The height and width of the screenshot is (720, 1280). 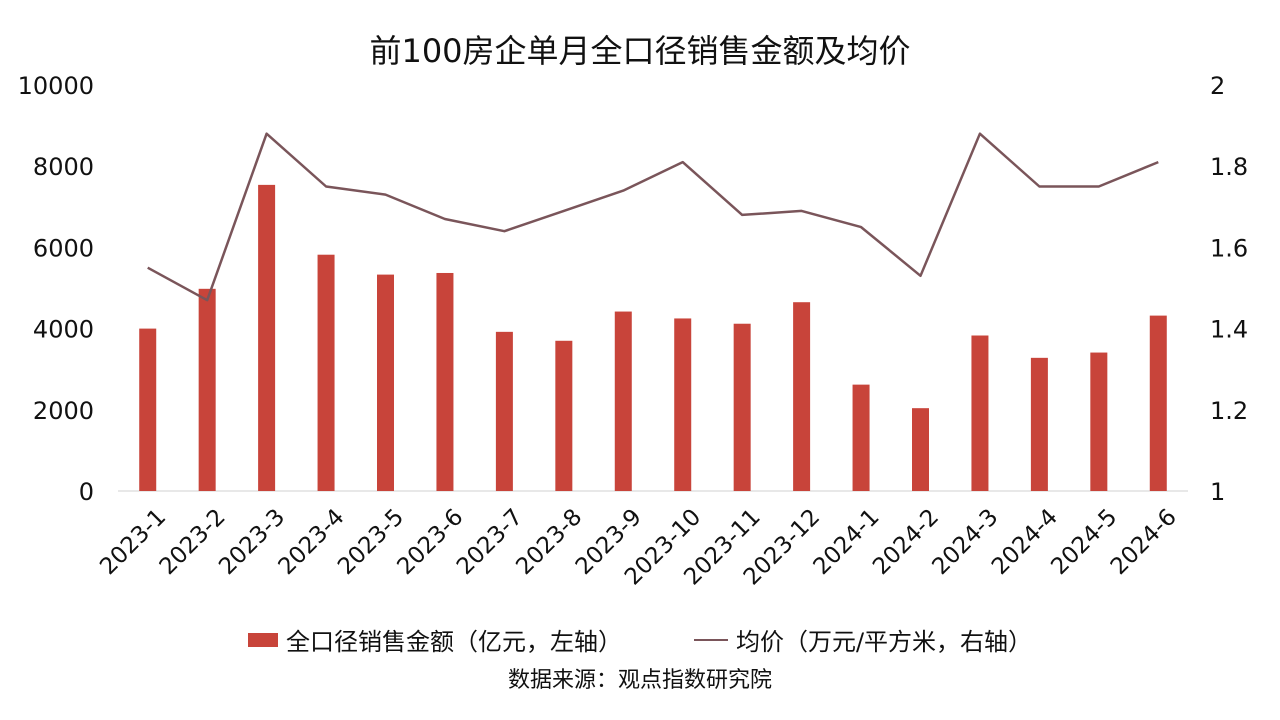 What do you see at coordinates (1229, 411) in the screenshot?
I see `y-right-tick-label: 1.2` at bounding box center [1229, 411].